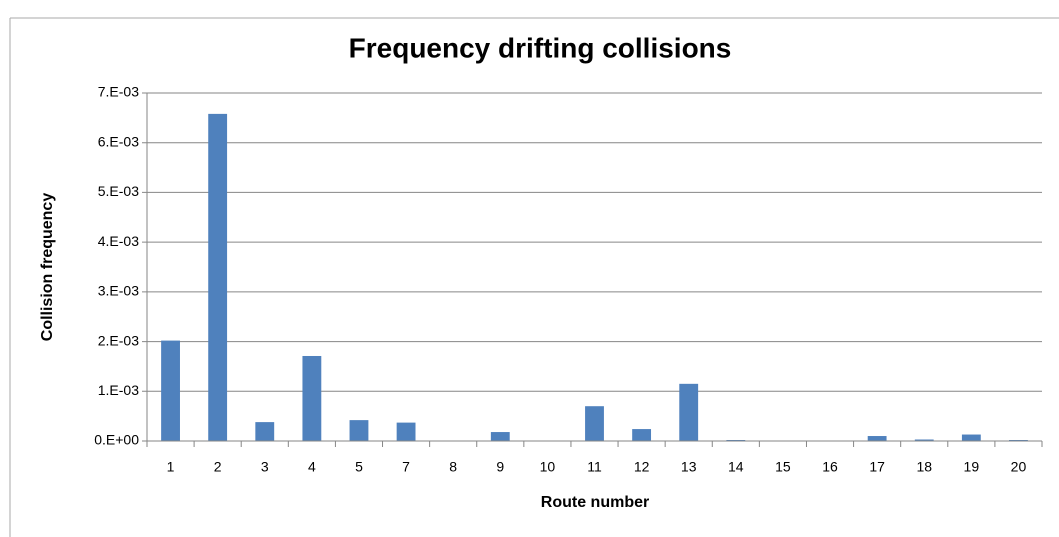  Describe the element at coordinates (406, 467) in the screenshot. I see `x-tick-label: 7` at that location.